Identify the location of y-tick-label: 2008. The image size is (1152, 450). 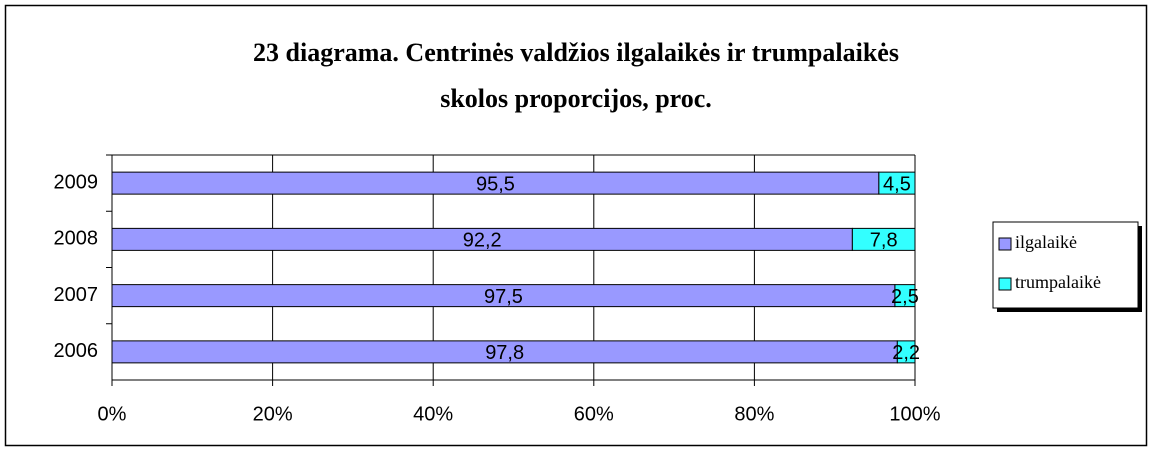
(76, 239).